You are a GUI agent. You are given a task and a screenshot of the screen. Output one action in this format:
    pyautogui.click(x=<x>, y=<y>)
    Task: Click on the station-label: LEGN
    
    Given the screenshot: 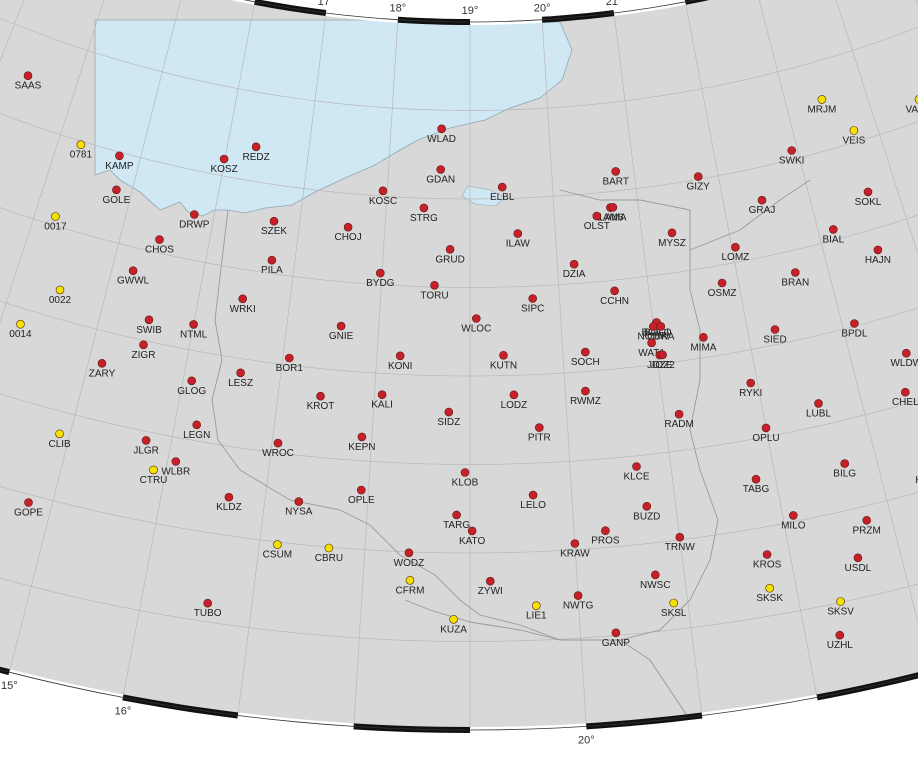 What is the action you would take?
    pyautogui.click(x=196, y=435)
    